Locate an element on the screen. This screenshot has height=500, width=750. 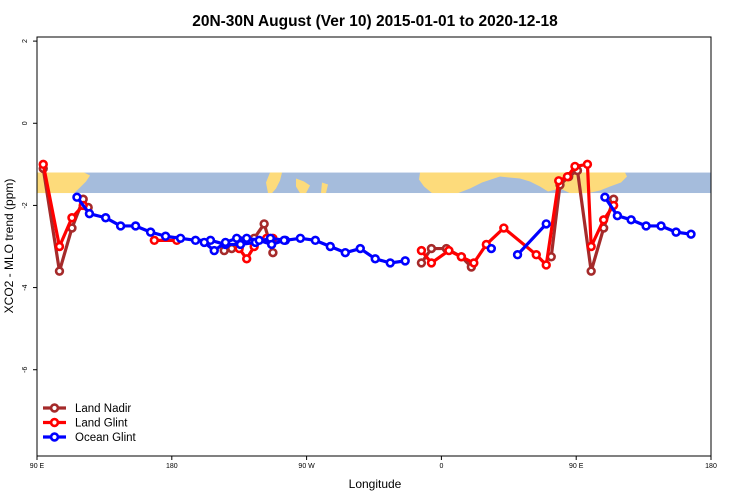
x-axis: 90 E 180 90 W 0 90 E 180 is located at coordinates (373, 463).